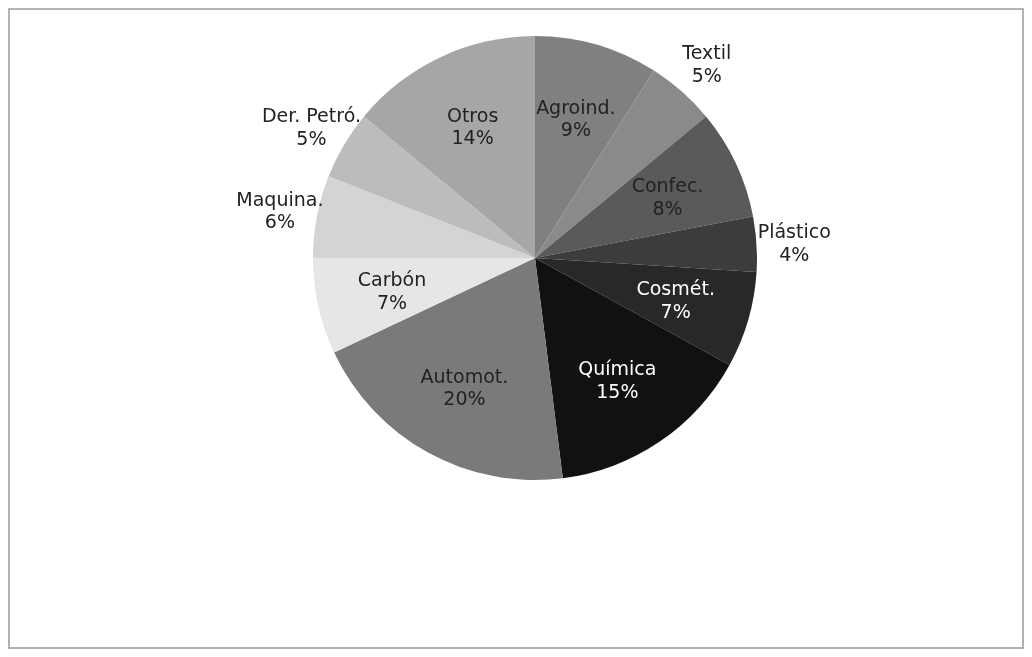 The image size is (1032, 657). What do you see at coordinates (675, 288) in the screenshot?
I see `slice-label: Cosmét.` at bounding box center [675, 288].